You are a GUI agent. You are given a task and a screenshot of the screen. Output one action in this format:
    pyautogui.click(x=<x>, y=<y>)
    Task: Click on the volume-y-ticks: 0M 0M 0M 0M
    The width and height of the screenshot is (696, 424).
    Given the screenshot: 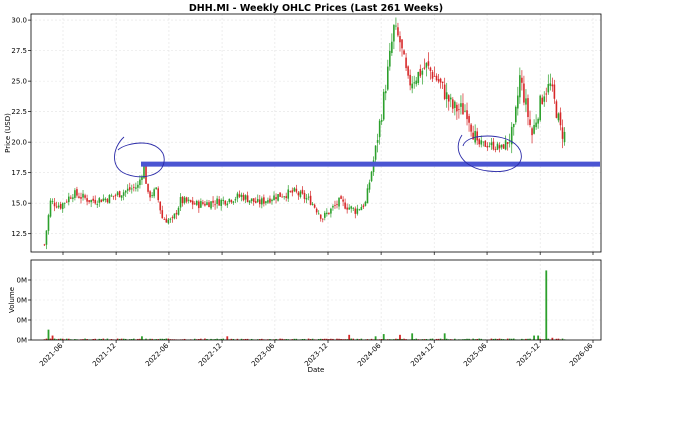 What is the action you would take?
    pyautogui.click(x=24, y=311)
    